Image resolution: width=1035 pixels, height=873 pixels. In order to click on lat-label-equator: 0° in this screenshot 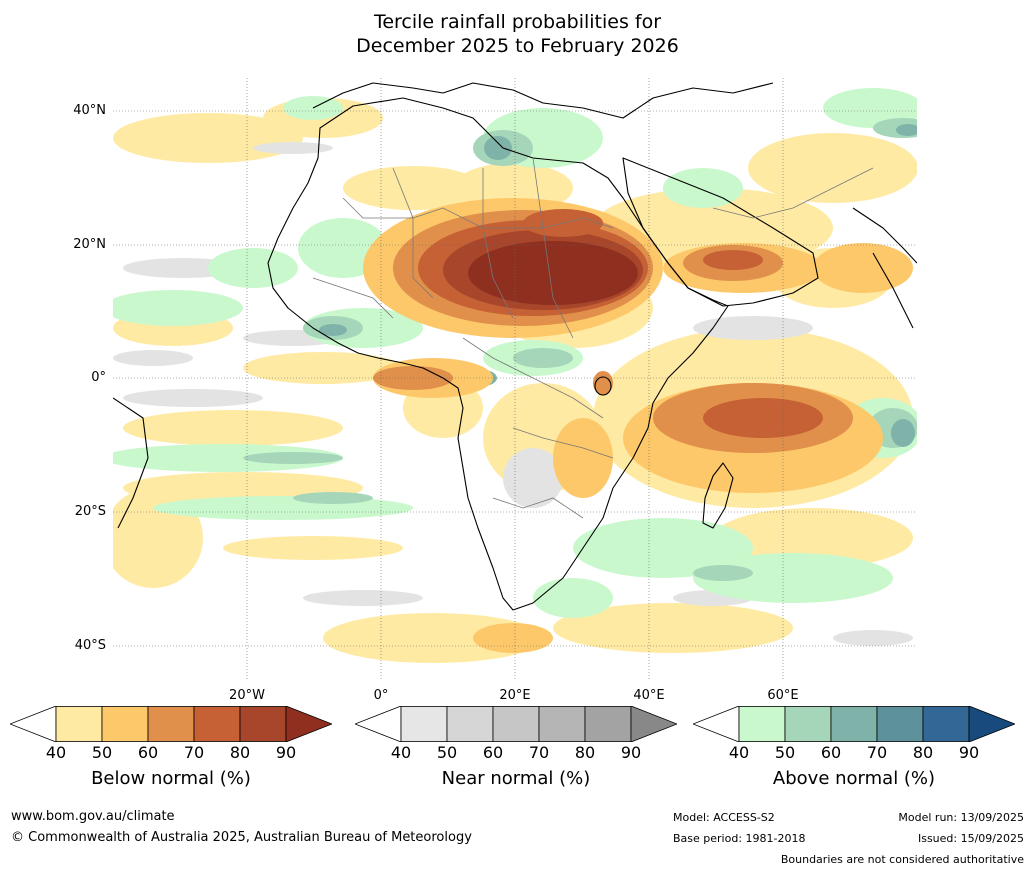, I will do `click(98, 377)`.